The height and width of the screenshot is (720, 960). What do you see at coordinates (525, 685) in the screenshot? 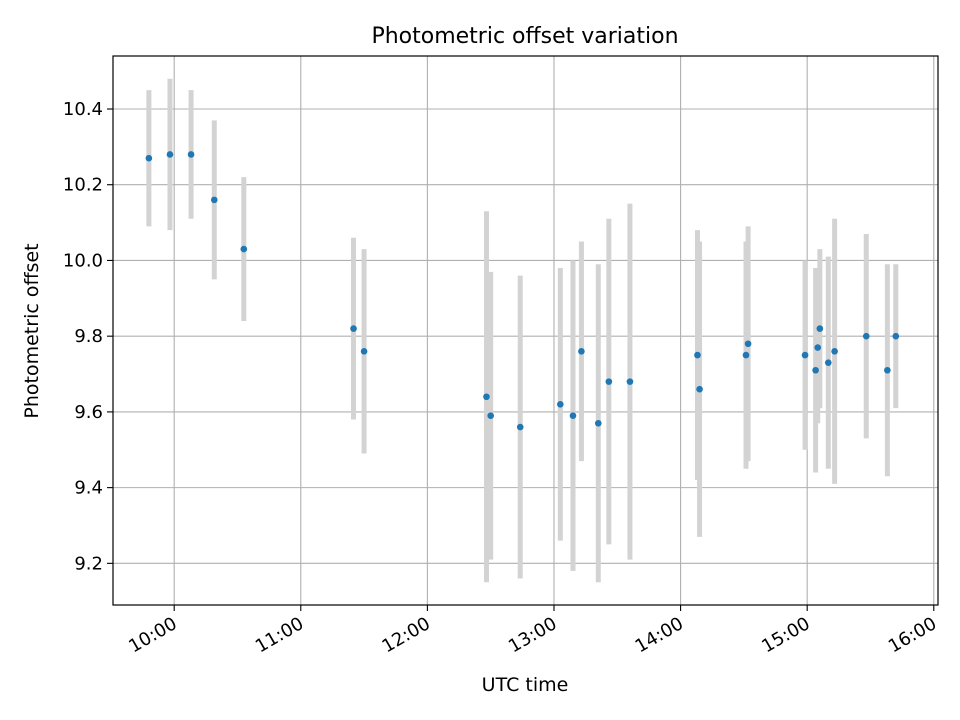
I see `x-axis-label: UTC time` at bounding box center [525, 685].